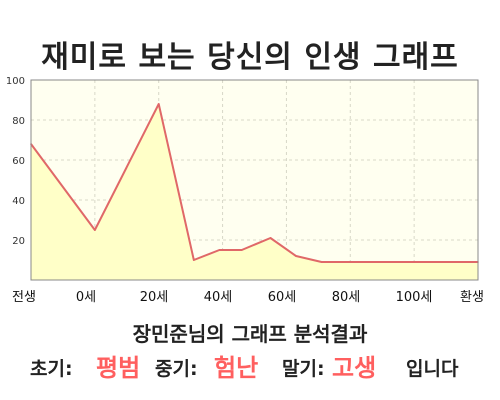 This screenshot has height=400, width=500. What do you see at coordinates (414, 297) in the screenshot?
I see `x-tick-label: 100세` at bounding box center [414, 297].